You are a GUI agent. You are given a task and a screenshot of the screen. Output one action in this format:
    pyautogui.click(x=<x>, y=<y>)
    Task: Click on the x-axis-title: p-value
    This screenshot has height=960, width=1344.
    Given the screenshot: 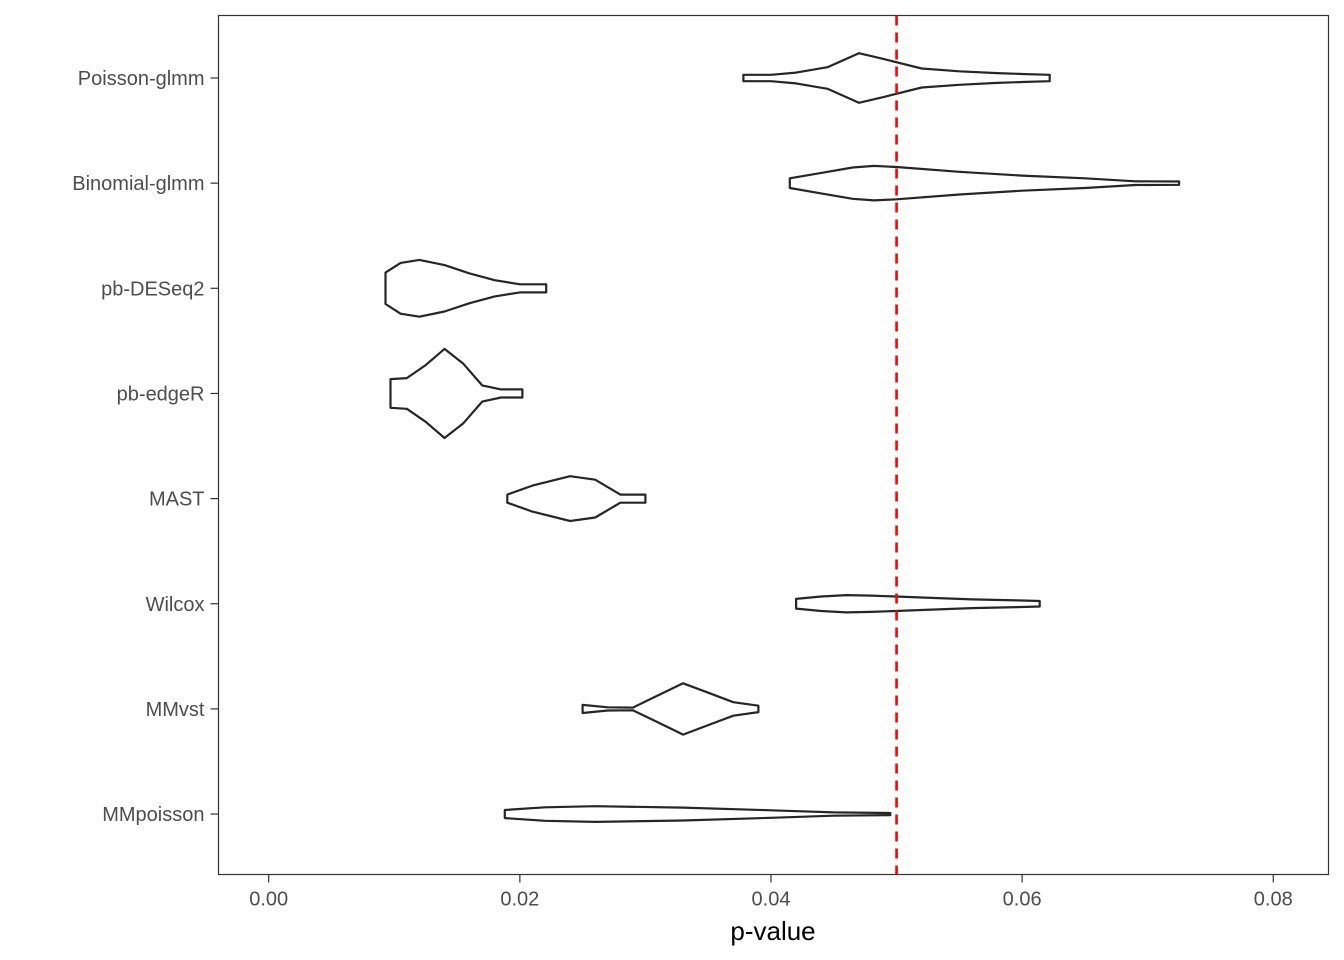 What is the action you would take?
    pyautogui.click(x=772, y=931)
    